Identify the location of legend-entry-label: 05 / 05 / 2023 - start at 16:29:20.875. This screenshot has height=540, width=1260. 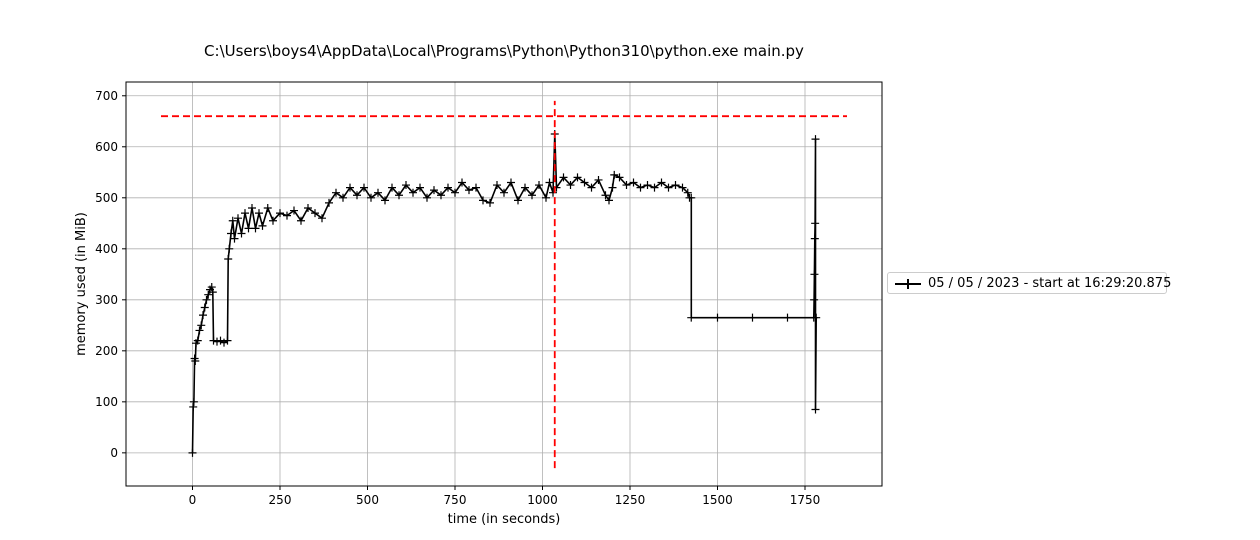
(1050, 283).